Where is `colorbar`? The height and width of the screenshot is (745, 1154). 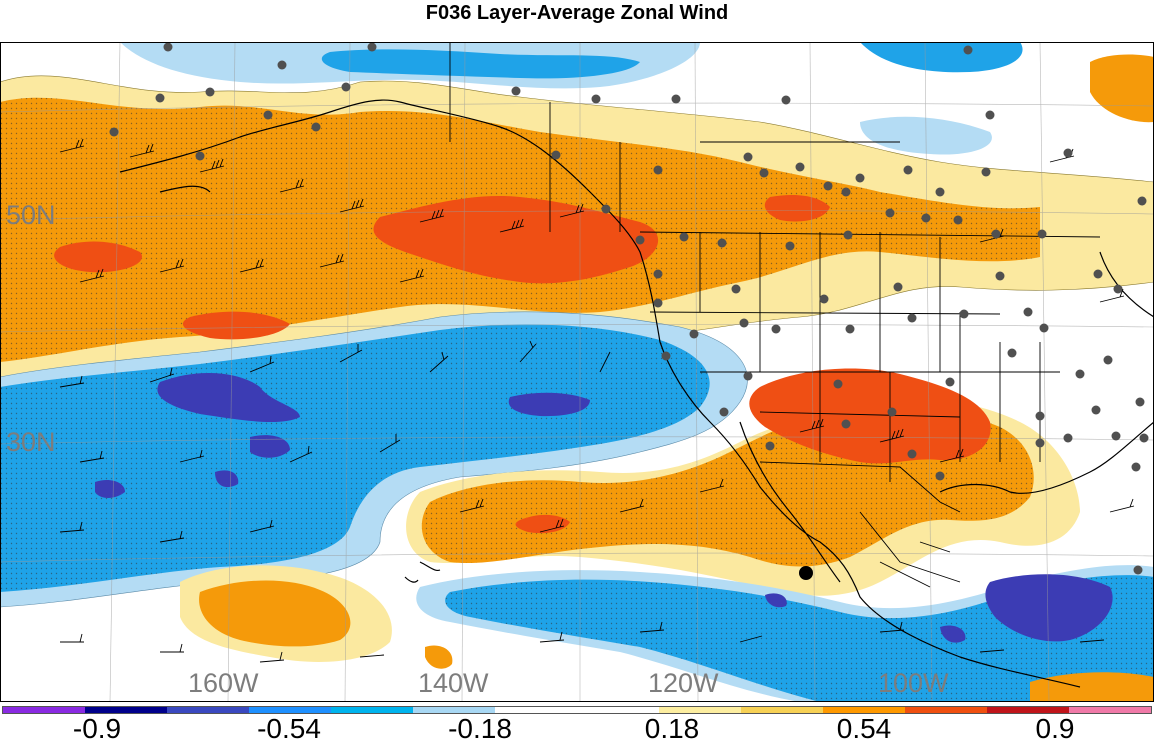
colorbar is located at coordinates (577, 710).